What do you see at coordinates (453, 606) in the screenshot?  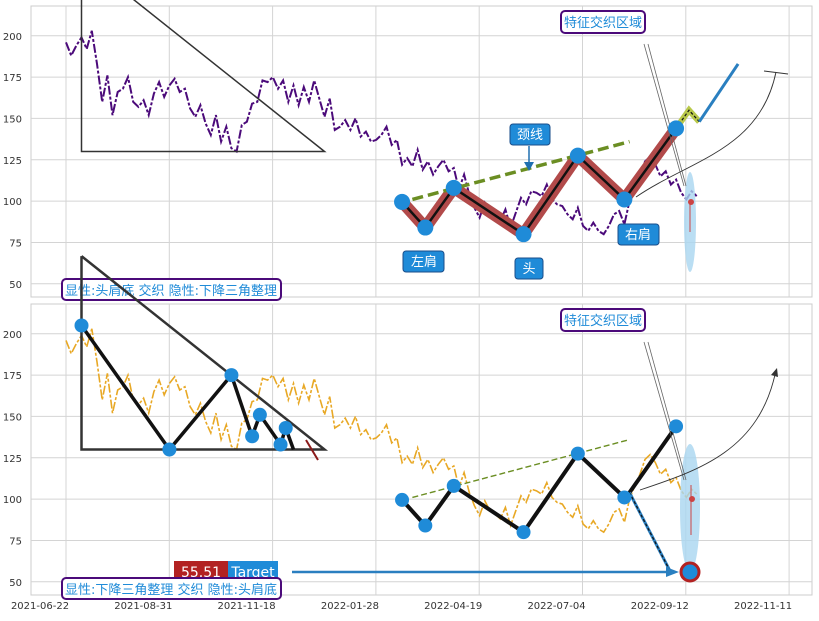 I see `x-tick-label: 2022-04-19` at bounding box center [453, 606].